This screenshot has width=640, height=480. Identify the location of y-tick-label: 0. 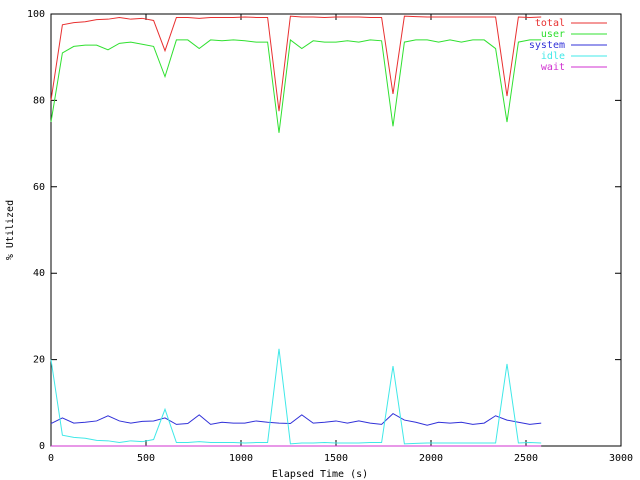
(42, 446).